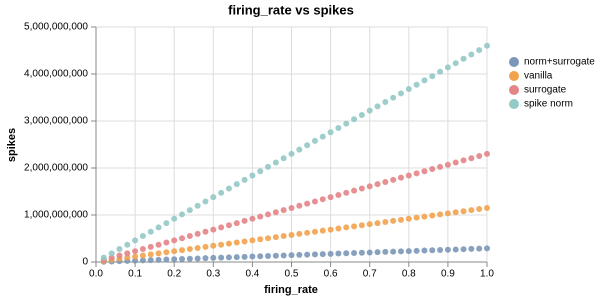 This screenshot has height=300, width=600. Describe the element at coordinates (514, 62) in the screenshot. I see `legend-swatch` at that location.